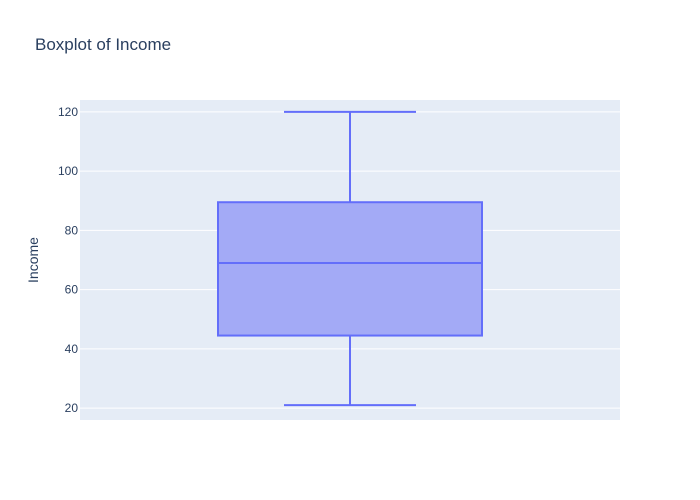 This screenshot has height=500, width=700. What do you see at coordinates (68, 112) in the screenshot?
I see `y-tick-label: 120` at bounding box center [68, 112].